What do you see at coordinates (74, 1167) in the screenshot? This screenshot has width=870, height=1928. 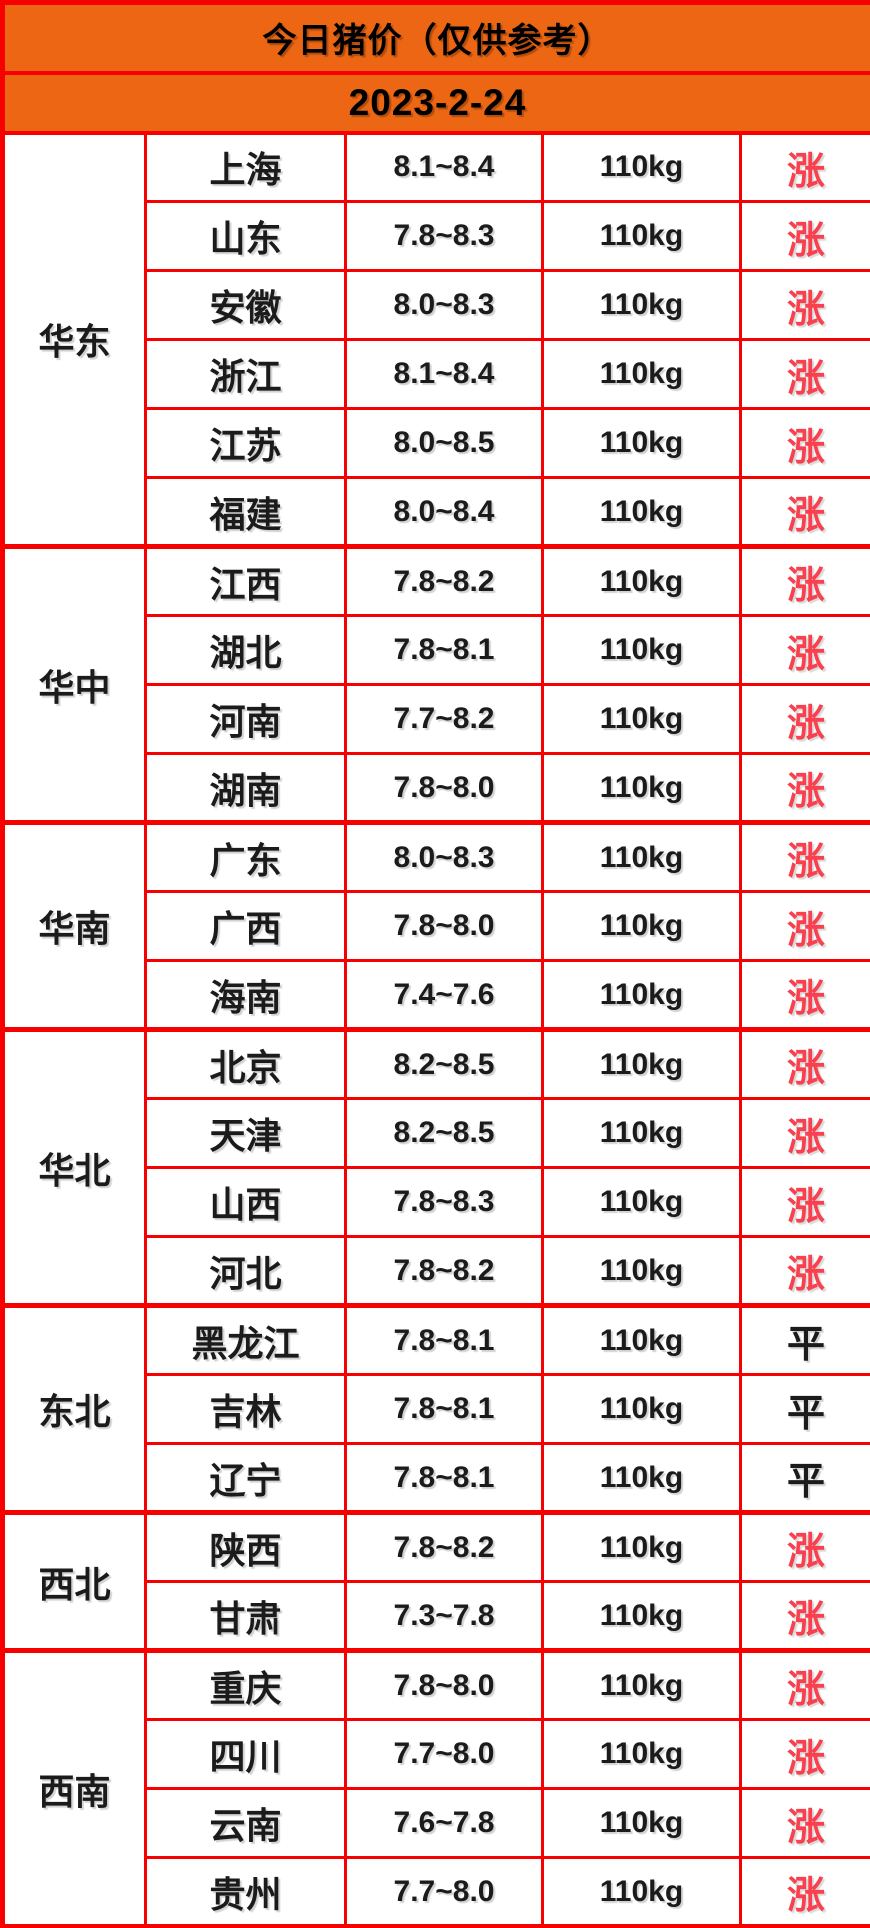 I see `region-cell: 华北` at bounding box center [74, 1167].